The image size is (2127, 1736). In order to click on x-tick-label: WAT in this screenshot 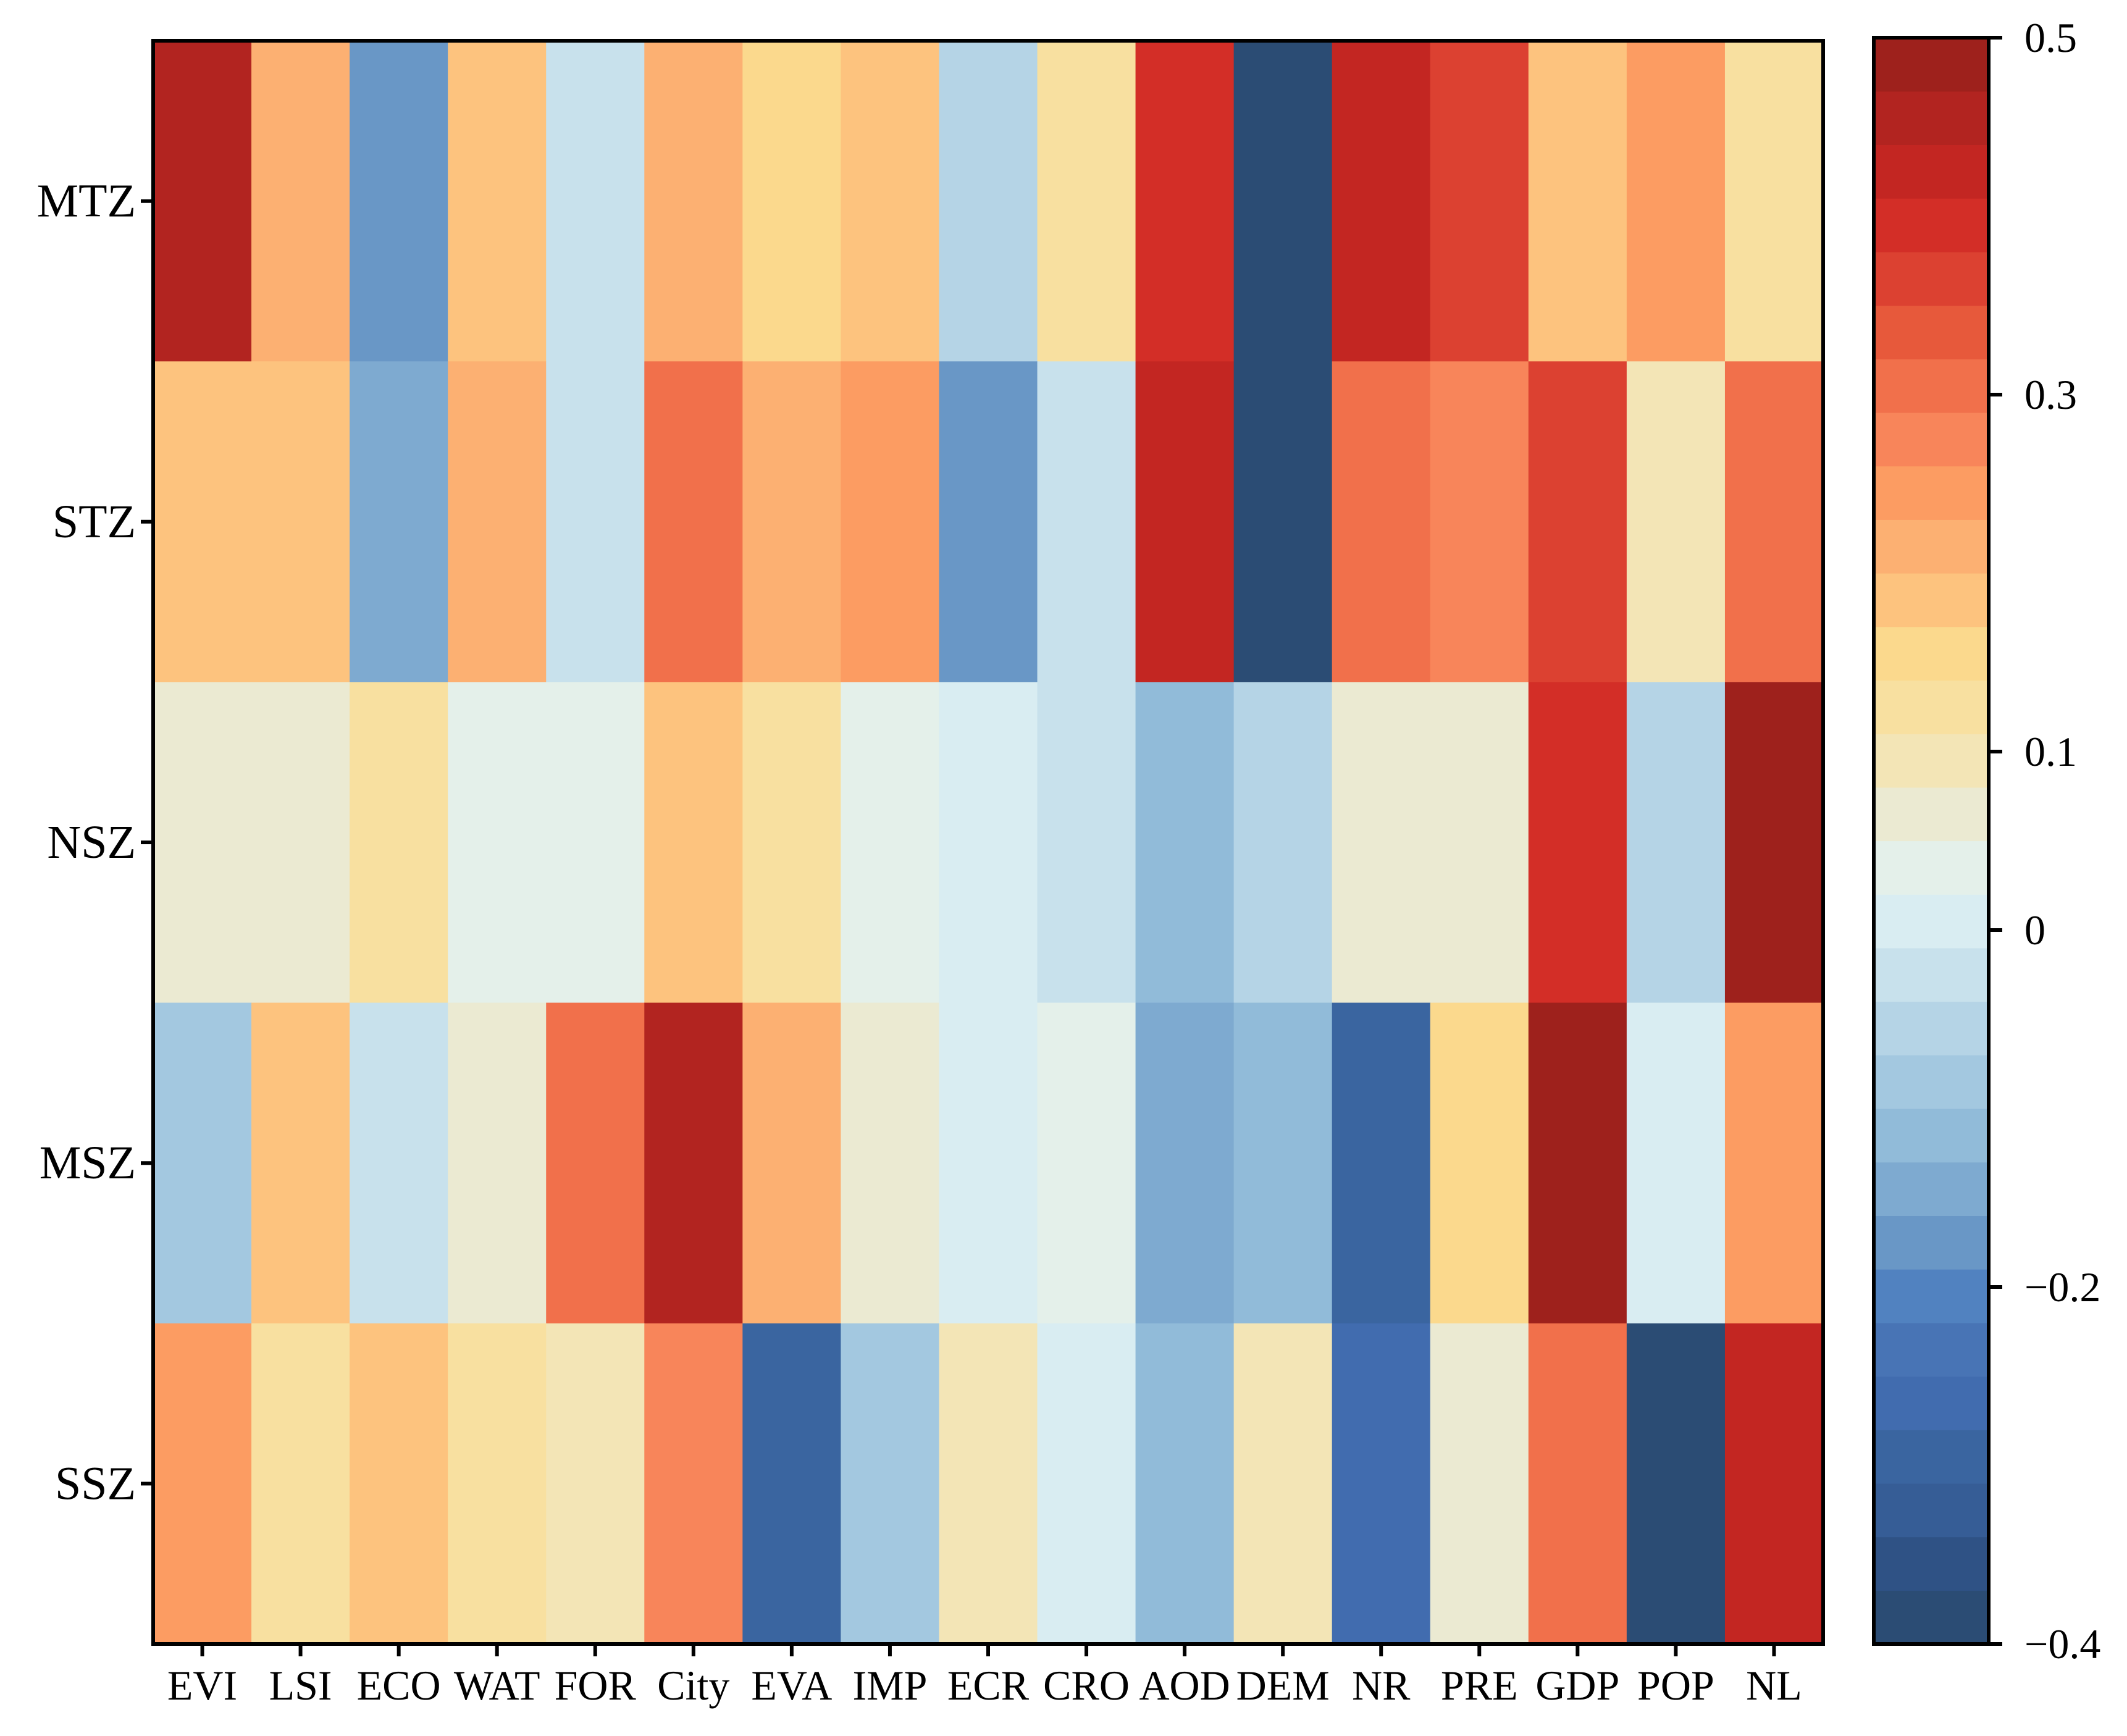, I will do `click(497, 1686)`.